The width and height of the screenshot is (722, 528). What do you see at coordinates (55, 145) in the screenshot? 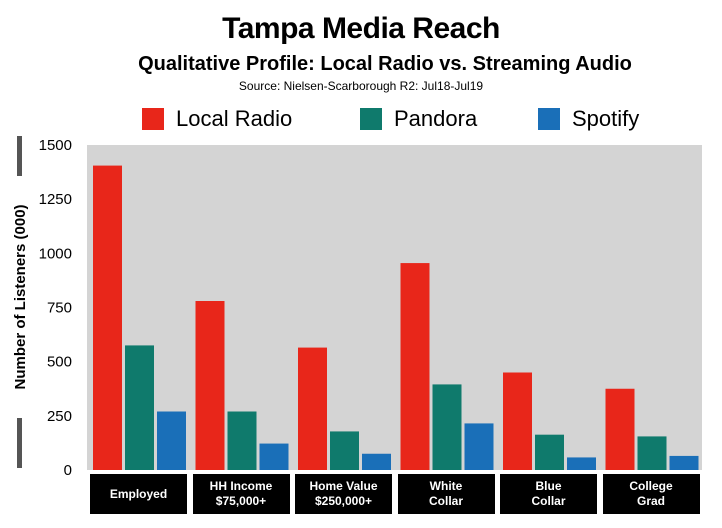
I see `y-tick-label: 1500` at bounding box center [55, 145].